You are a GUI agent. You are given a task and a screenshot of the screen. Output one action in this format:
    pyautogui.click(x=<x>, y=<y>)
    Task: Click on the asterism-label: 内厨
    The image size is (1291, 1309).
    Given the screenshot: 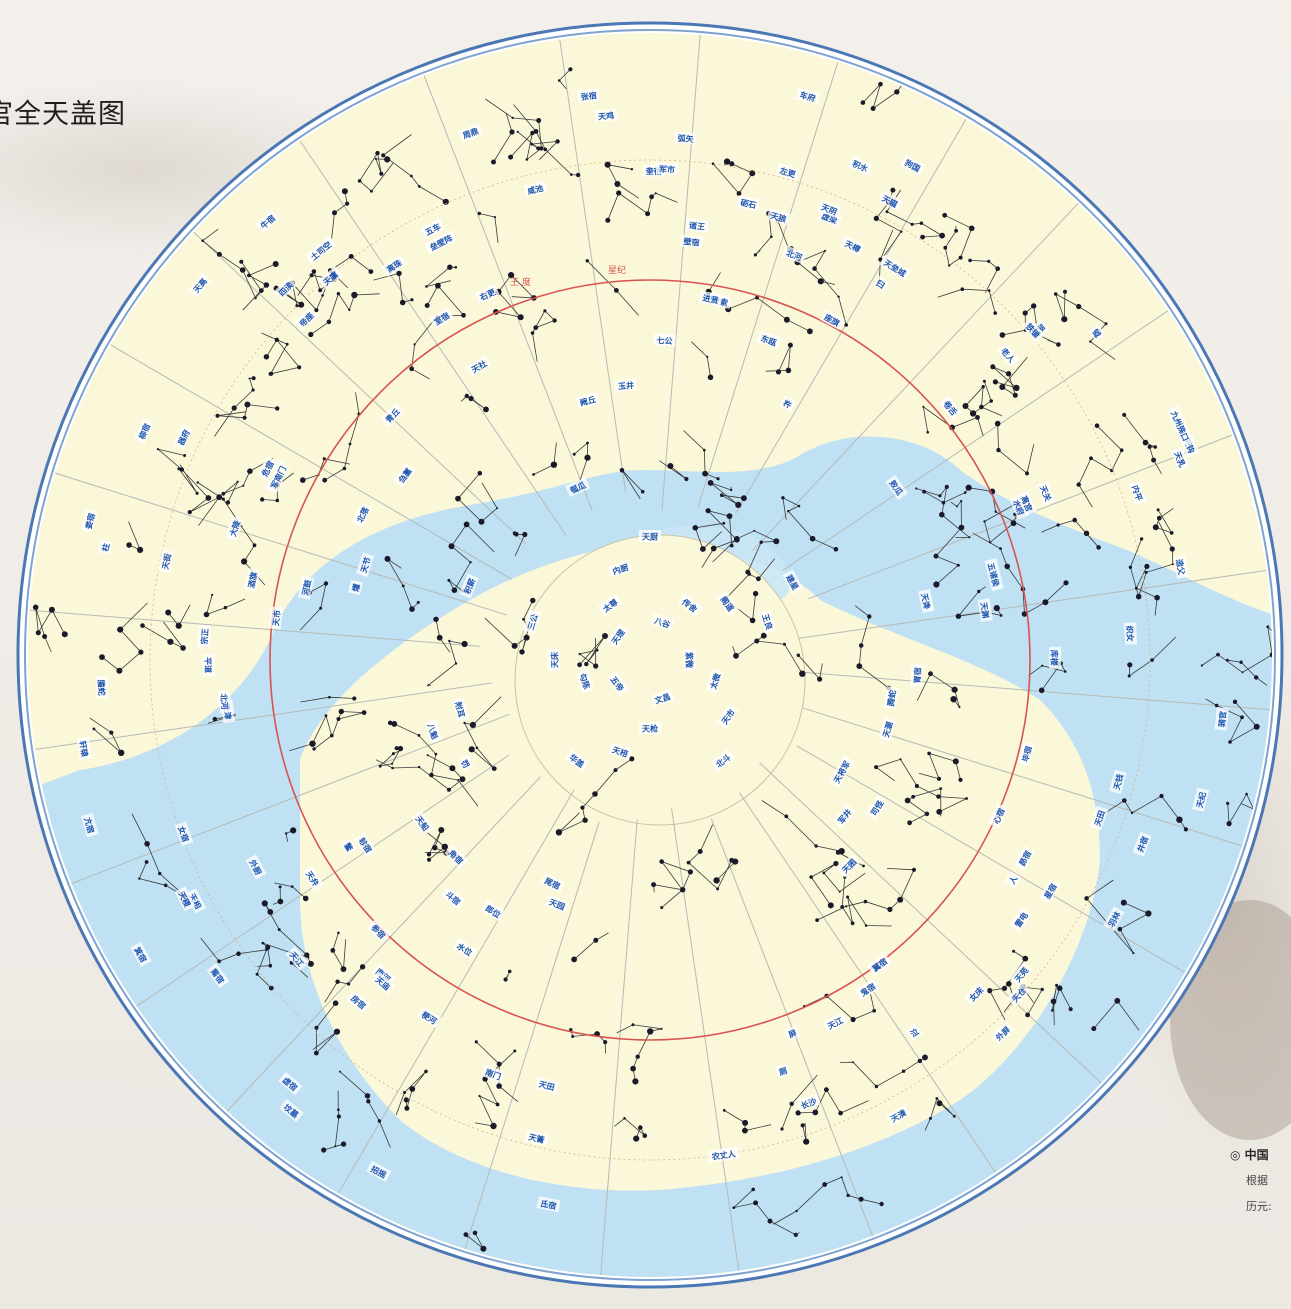 What is the action you would take?
    pyautogui.click(x=620, y=568)
    